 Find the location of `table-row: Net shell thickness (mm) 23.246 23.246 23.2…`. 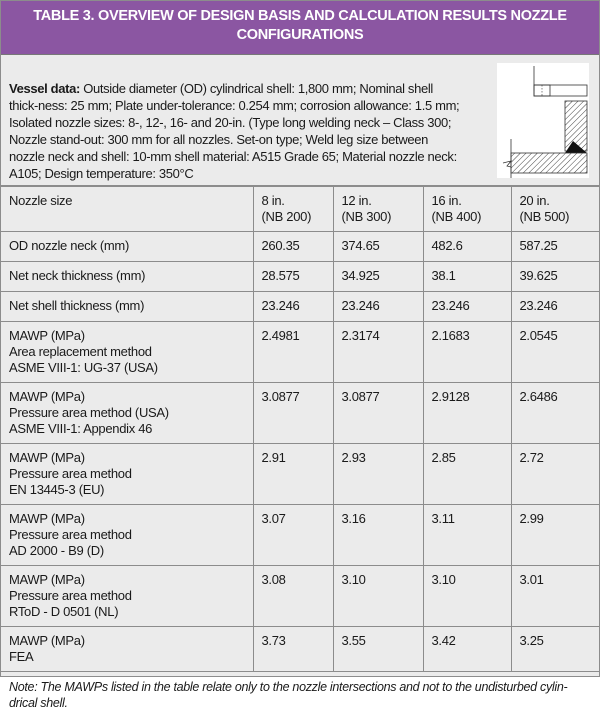

table-row: Net shell thickness (mm) 23.246 23.246 23.2… is located at coordinates (300, 306).